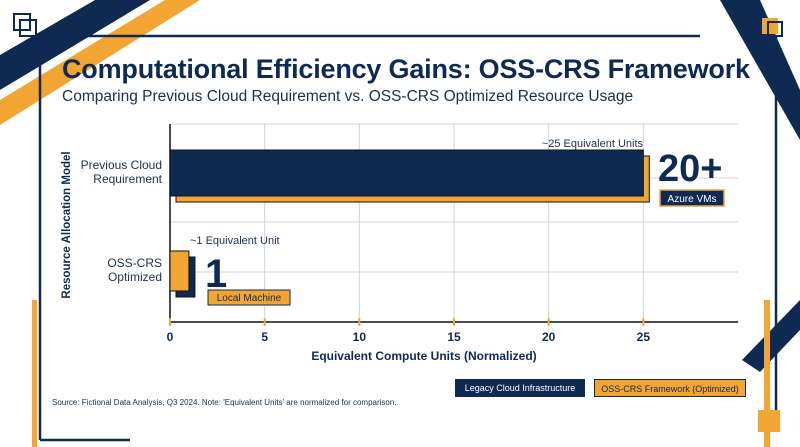 Image resolution: width=800 pixels, height=447 pixels. Describe the element at coordinates (593, 144) in the screenshot. I see `data-label: ~25 Equivalent Units` at that location.